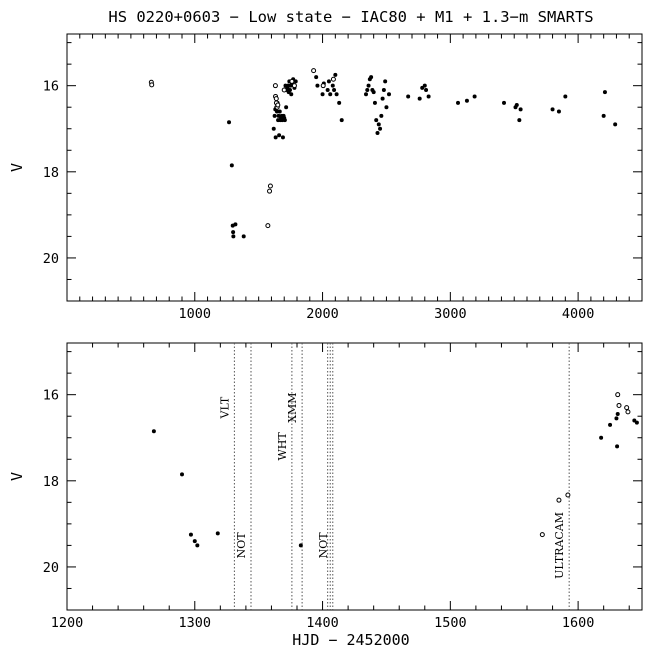 Image resolution: width=657 pixels, height=652 pixels. I want to click on x-tick-label: 1400, so click(322, 623).